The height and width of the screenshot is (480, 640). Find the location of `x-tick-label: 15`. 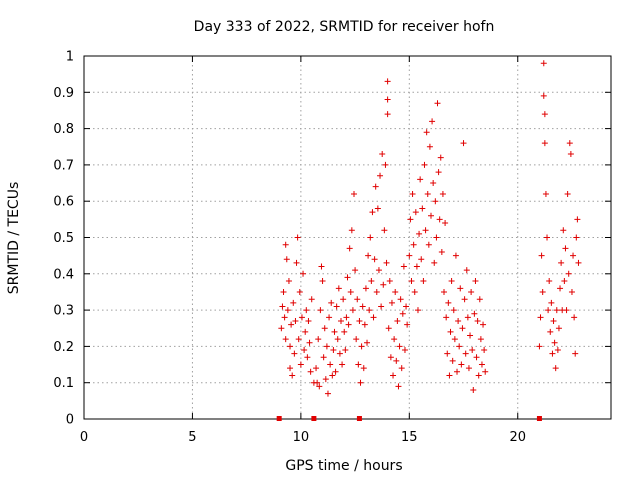

x-tick-label: 15 is located at coordinates (409, 437).